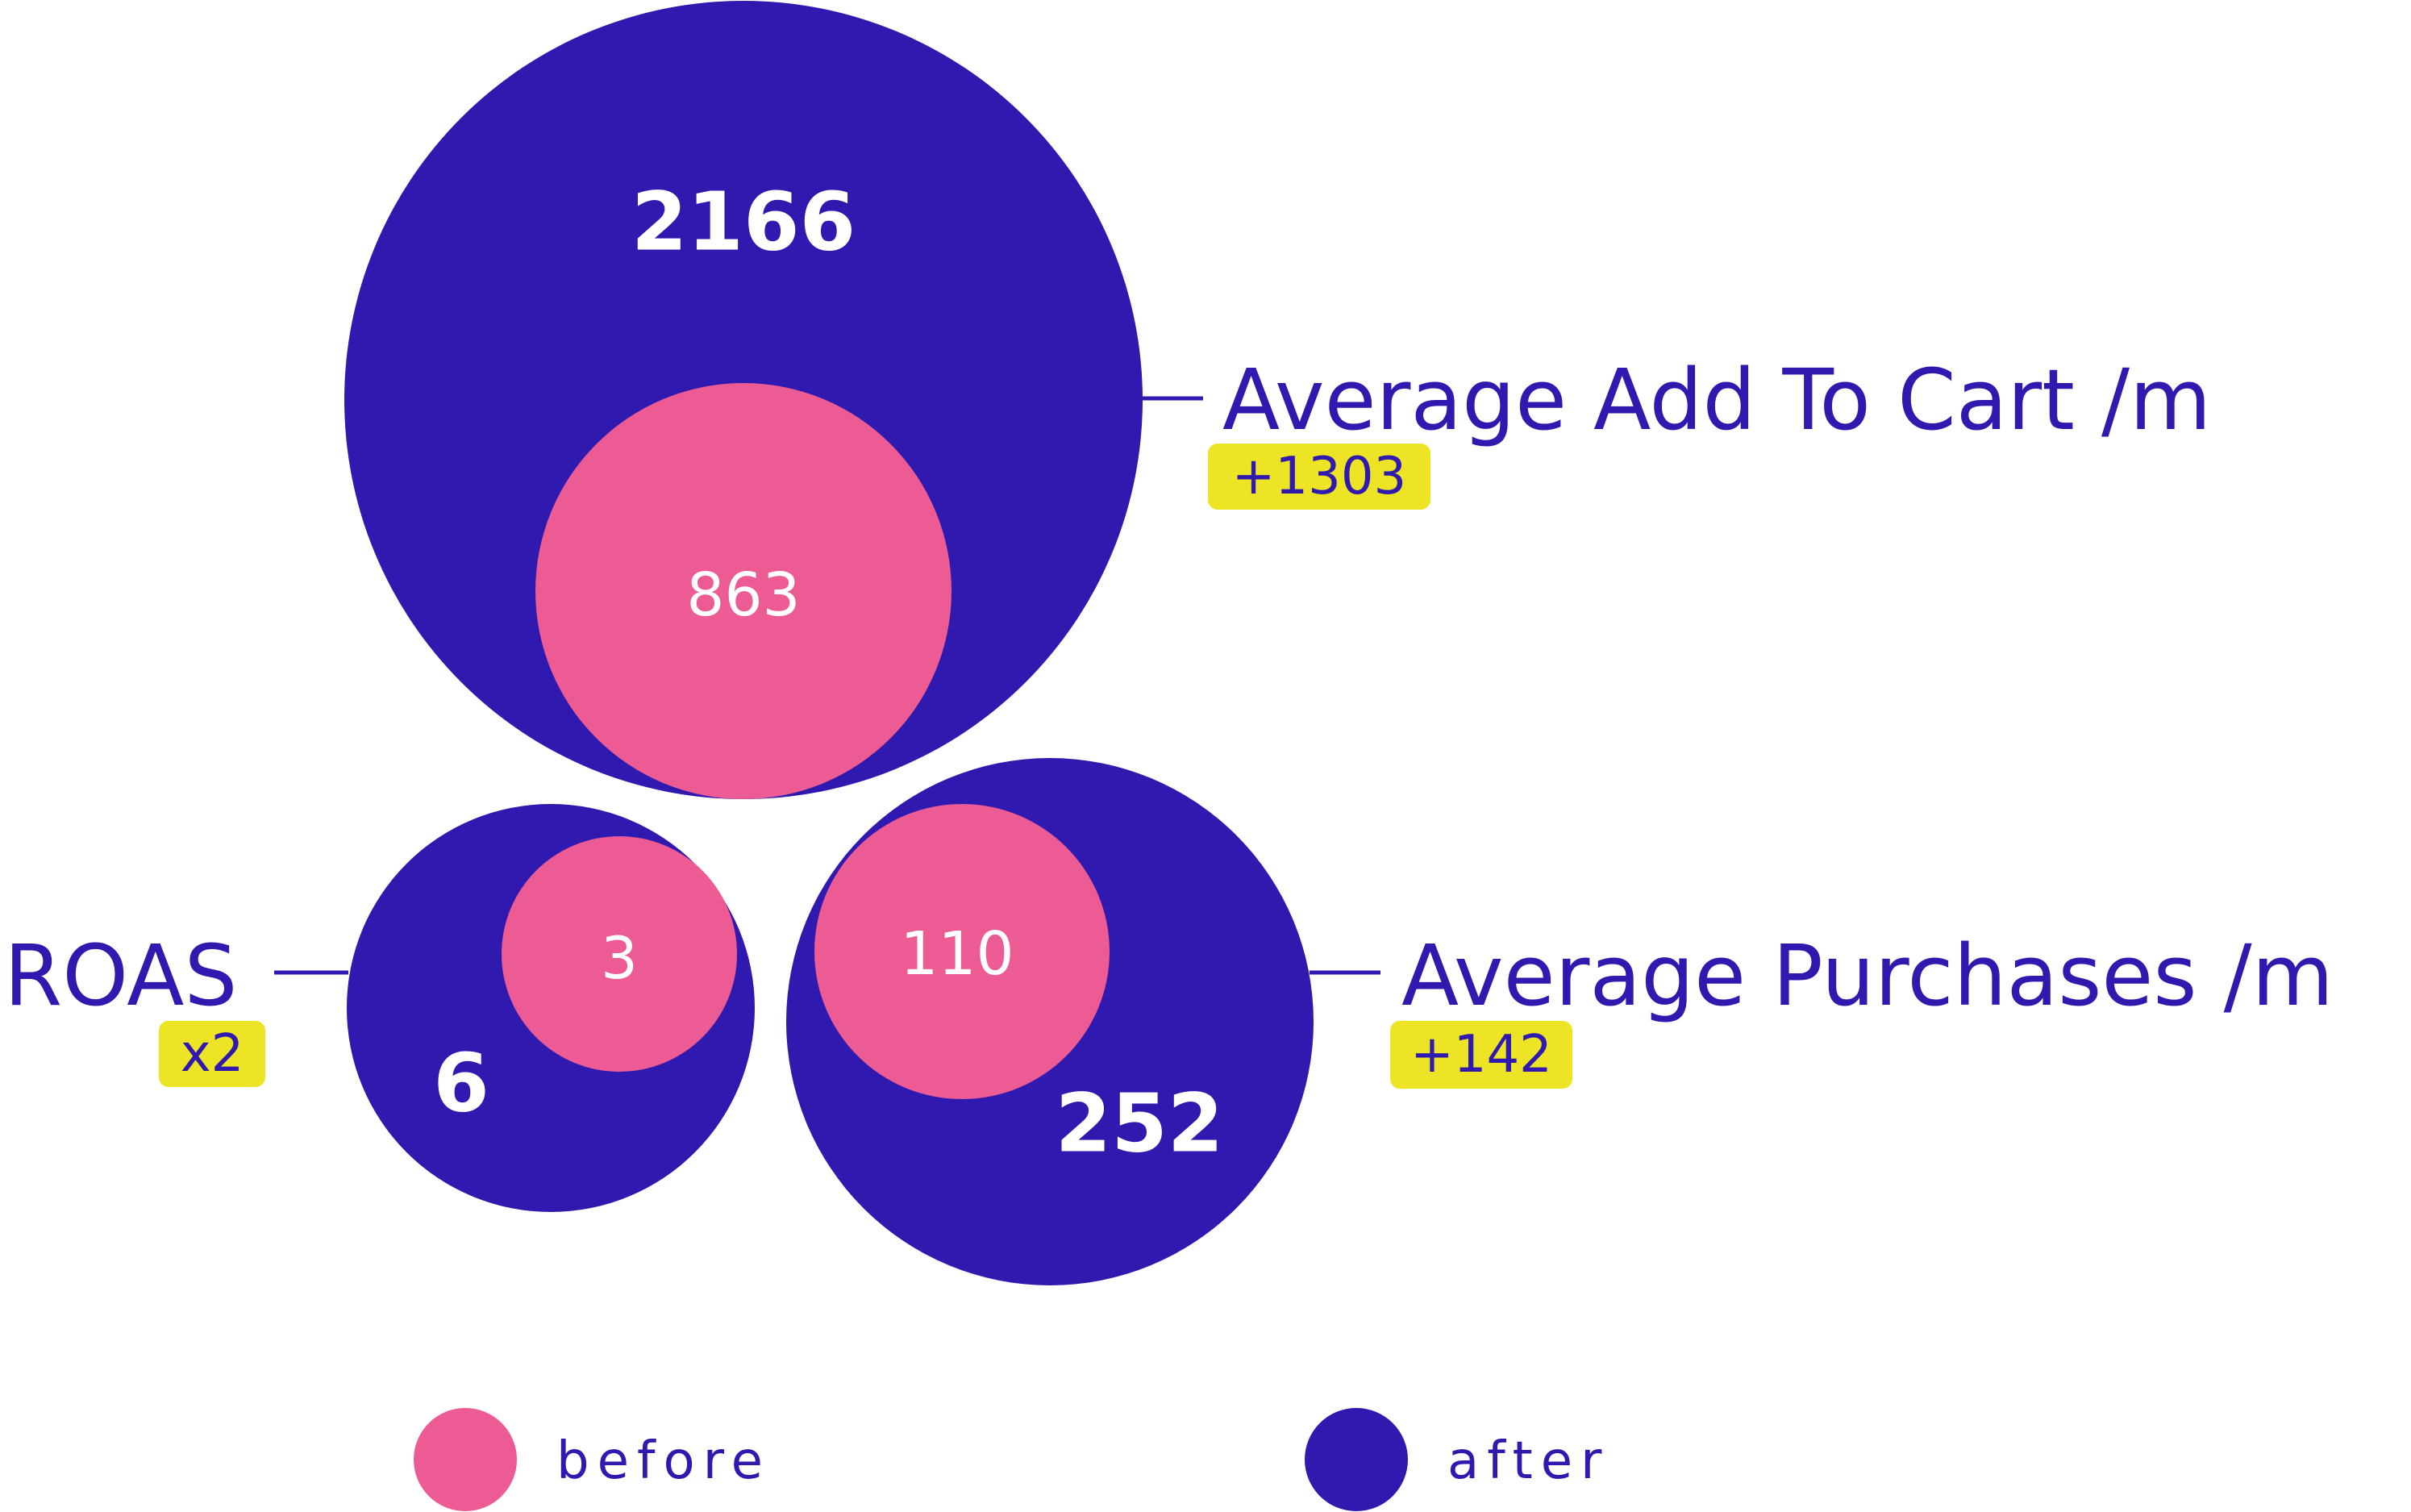  I want to click on badge-purchases, so click(1481, 1055).